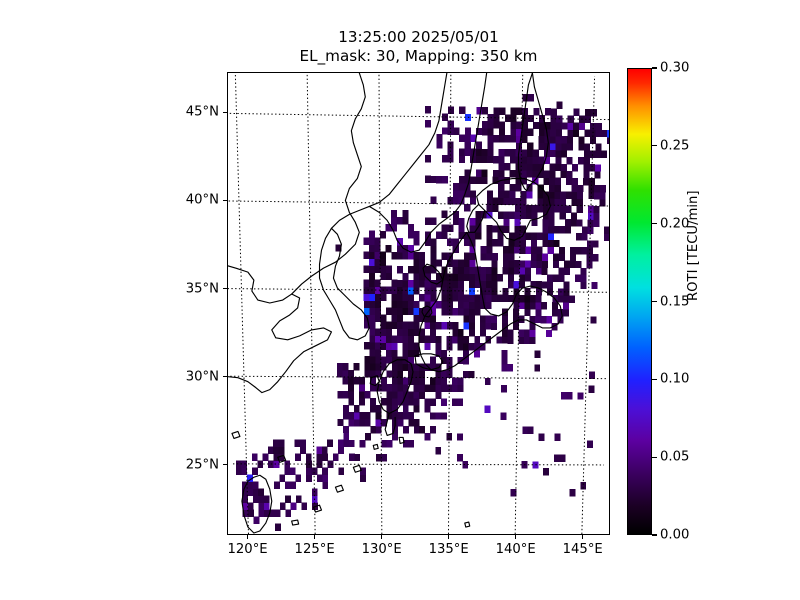 This screenshot has height=600, width=800. Describe the element at coordinates (418, 56) in the screenshot. I see `title-line-params: EL_mask: 30, Mapping: 350 km` at that location.